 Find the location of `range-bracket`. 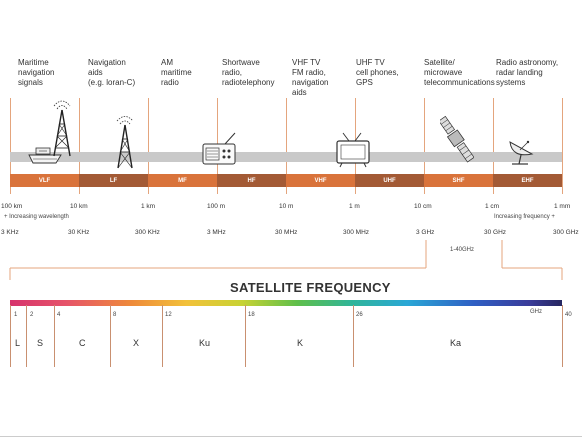

range-bracket is located at coordinates (286, 260).